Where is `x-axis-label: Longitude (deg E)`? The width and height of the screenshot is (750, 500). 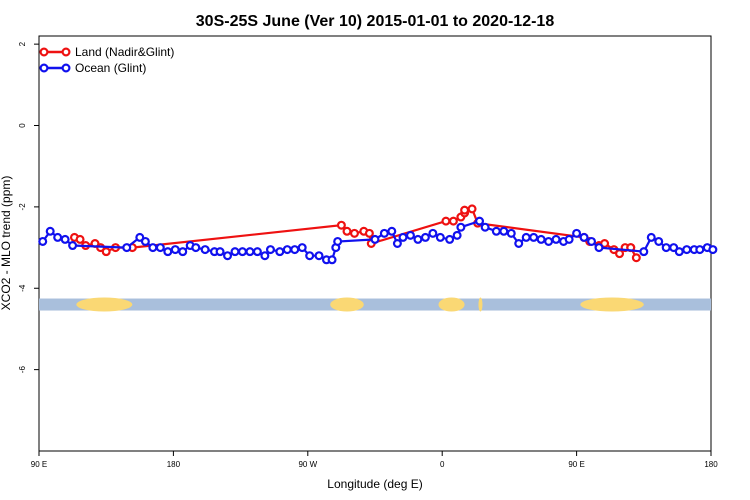 x-axis-label: Longitude (deg E) is located at coordinates (374, 484).